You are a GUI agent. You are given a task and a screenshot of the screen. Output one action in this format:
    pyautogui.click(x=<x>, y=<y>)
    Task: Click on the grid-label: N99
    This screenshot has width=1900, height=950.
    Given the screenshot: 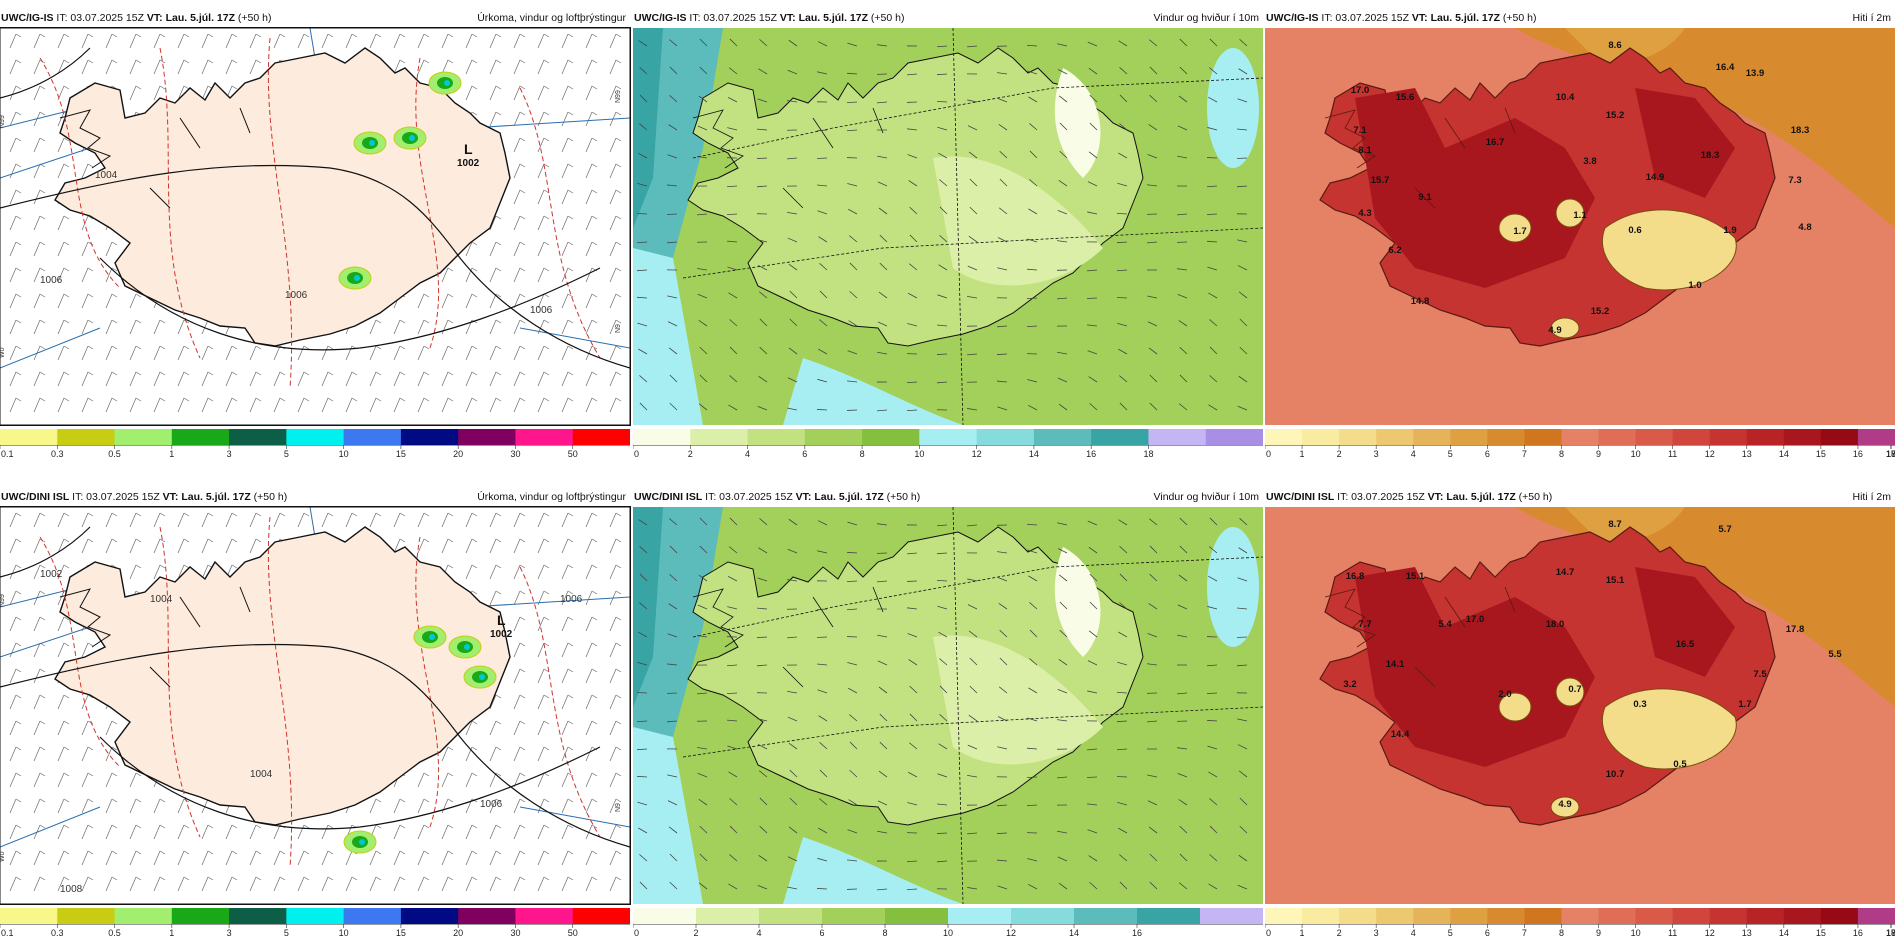 What is the action you would take?
    pyautogui.click(x=3, y=600)
    